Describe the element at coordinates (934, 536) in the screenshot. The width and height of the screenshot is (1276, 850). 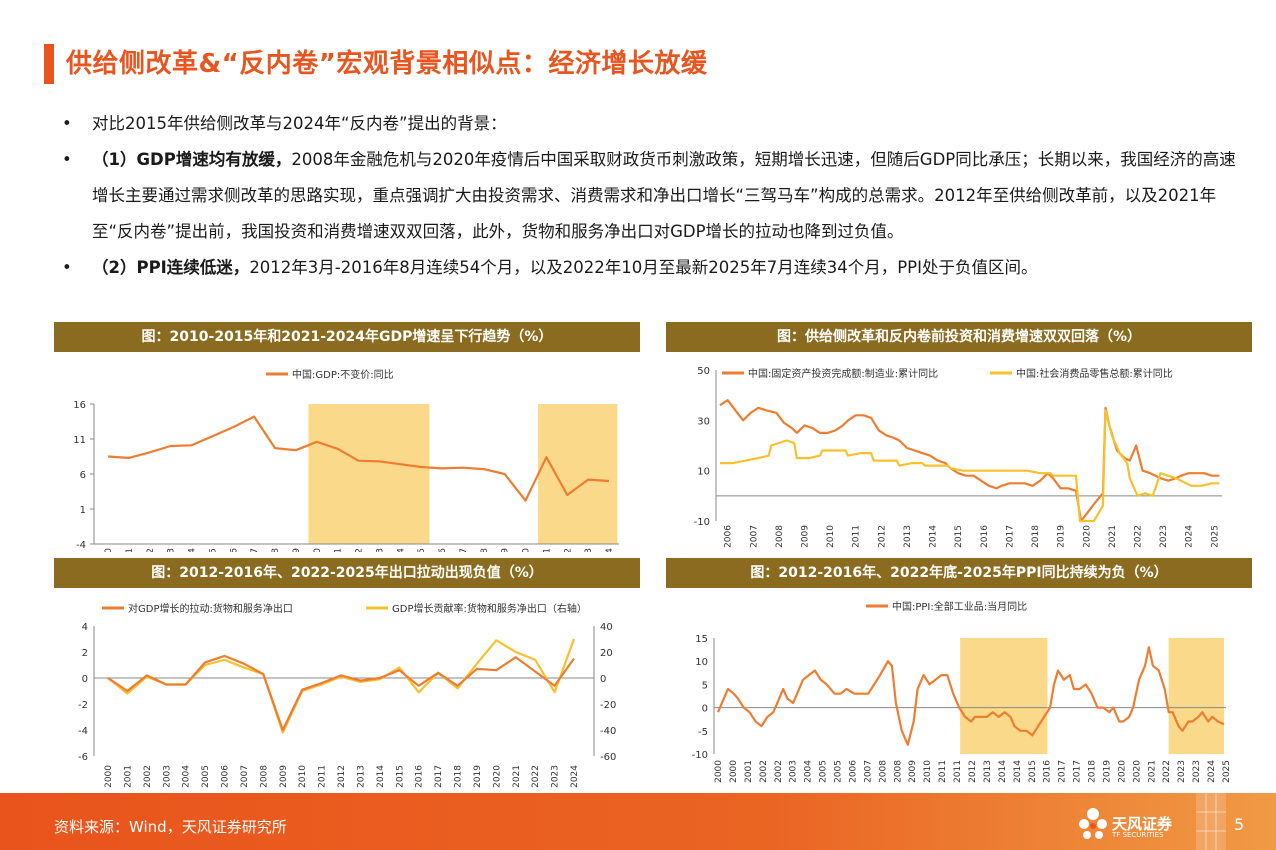
I see `invest-xtick: 2014` at that location.